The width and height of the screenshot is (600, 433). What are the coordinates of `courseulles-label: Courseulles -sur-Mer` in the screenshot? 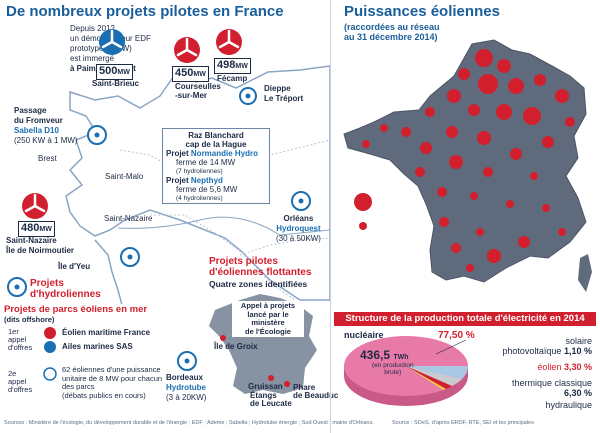 It's located at (198, 91).